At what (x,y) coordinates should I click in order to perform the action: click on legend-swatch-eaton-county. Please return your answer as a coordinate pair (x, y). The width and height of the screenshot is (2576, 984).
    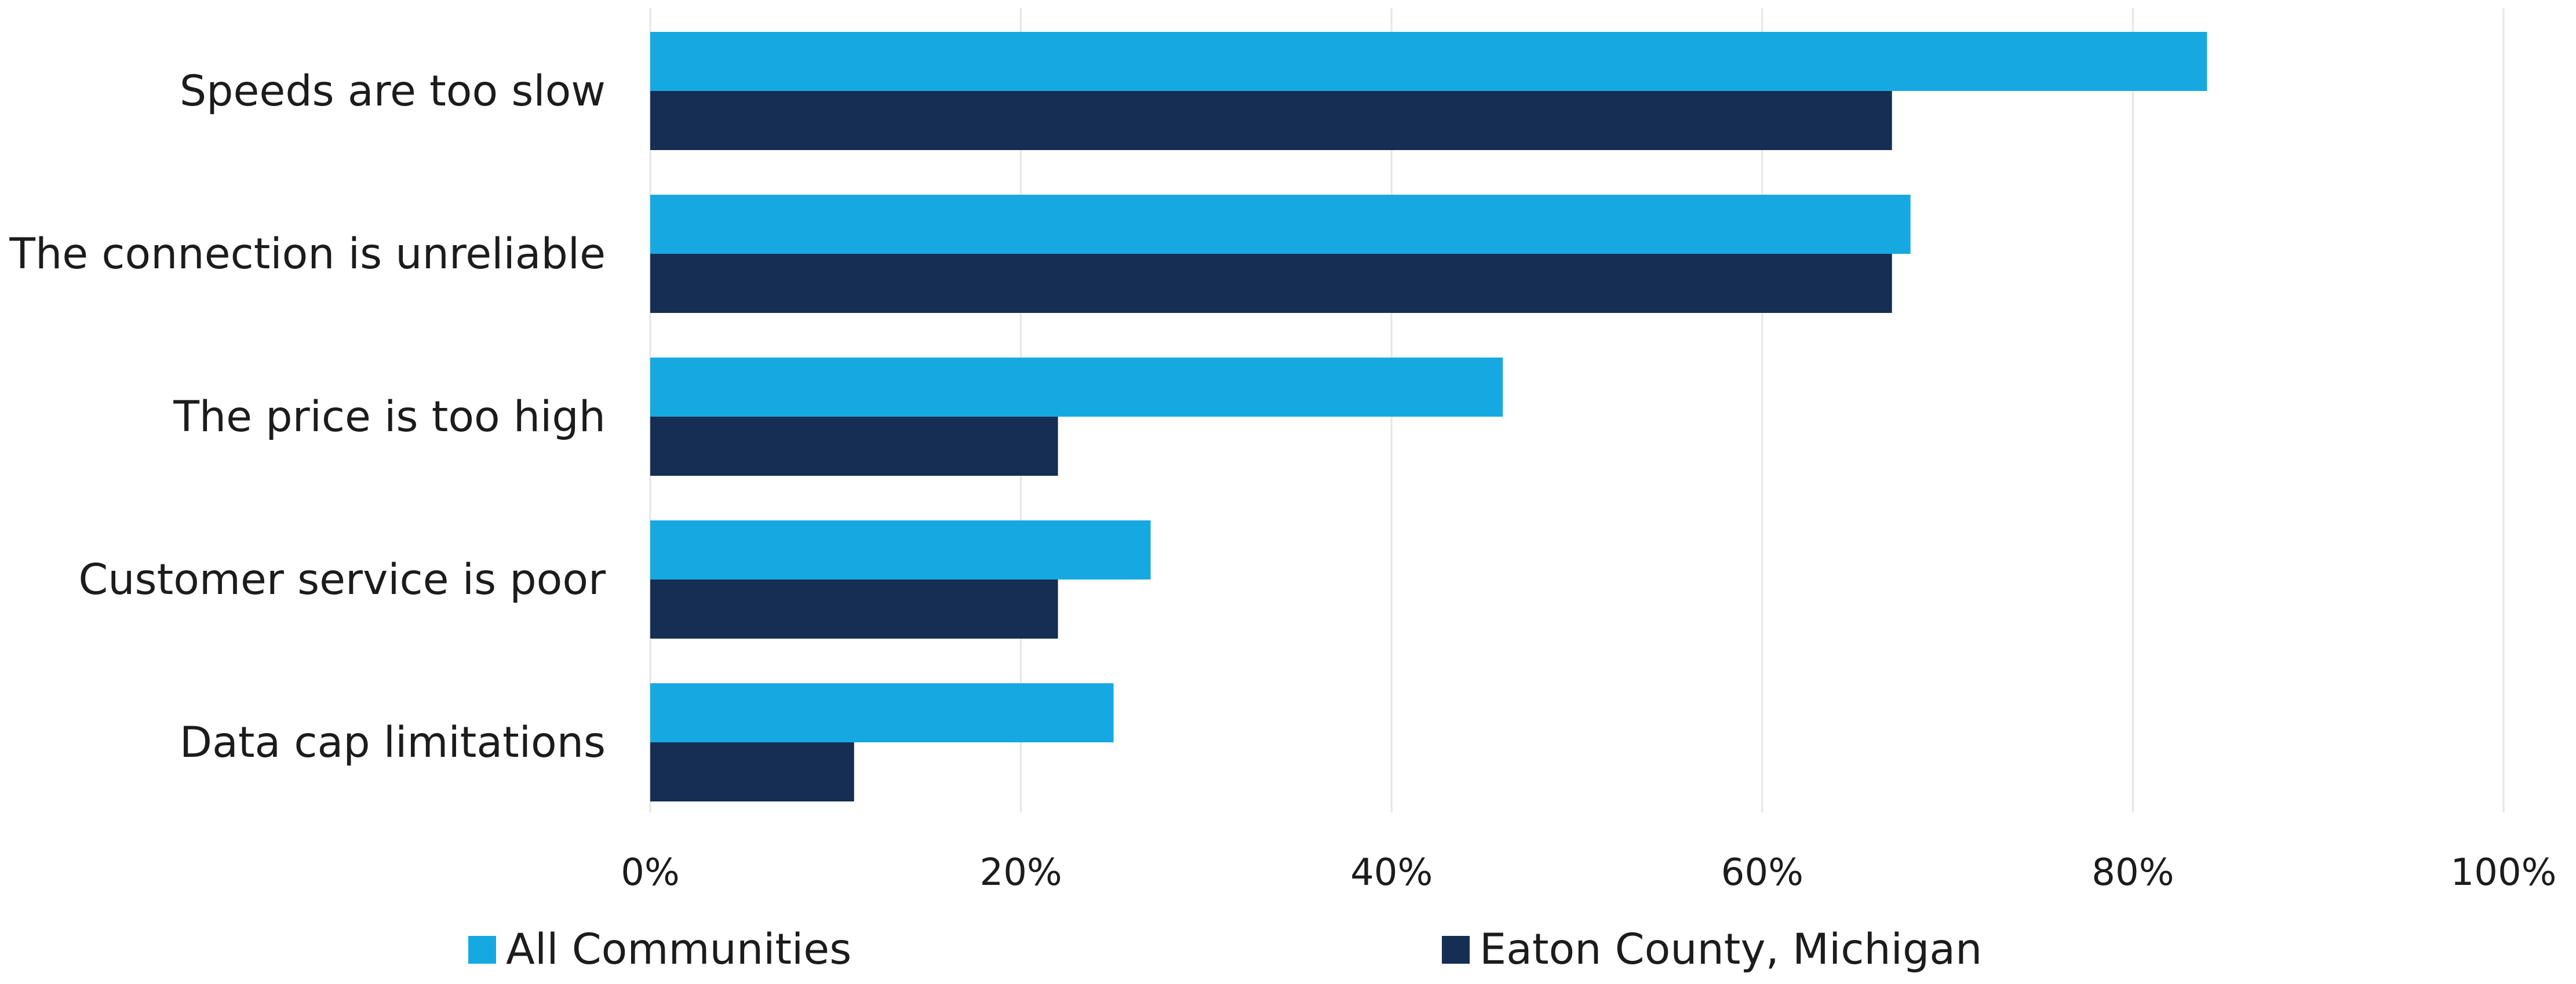
    Looking at the image, I should click on (1456, 950).